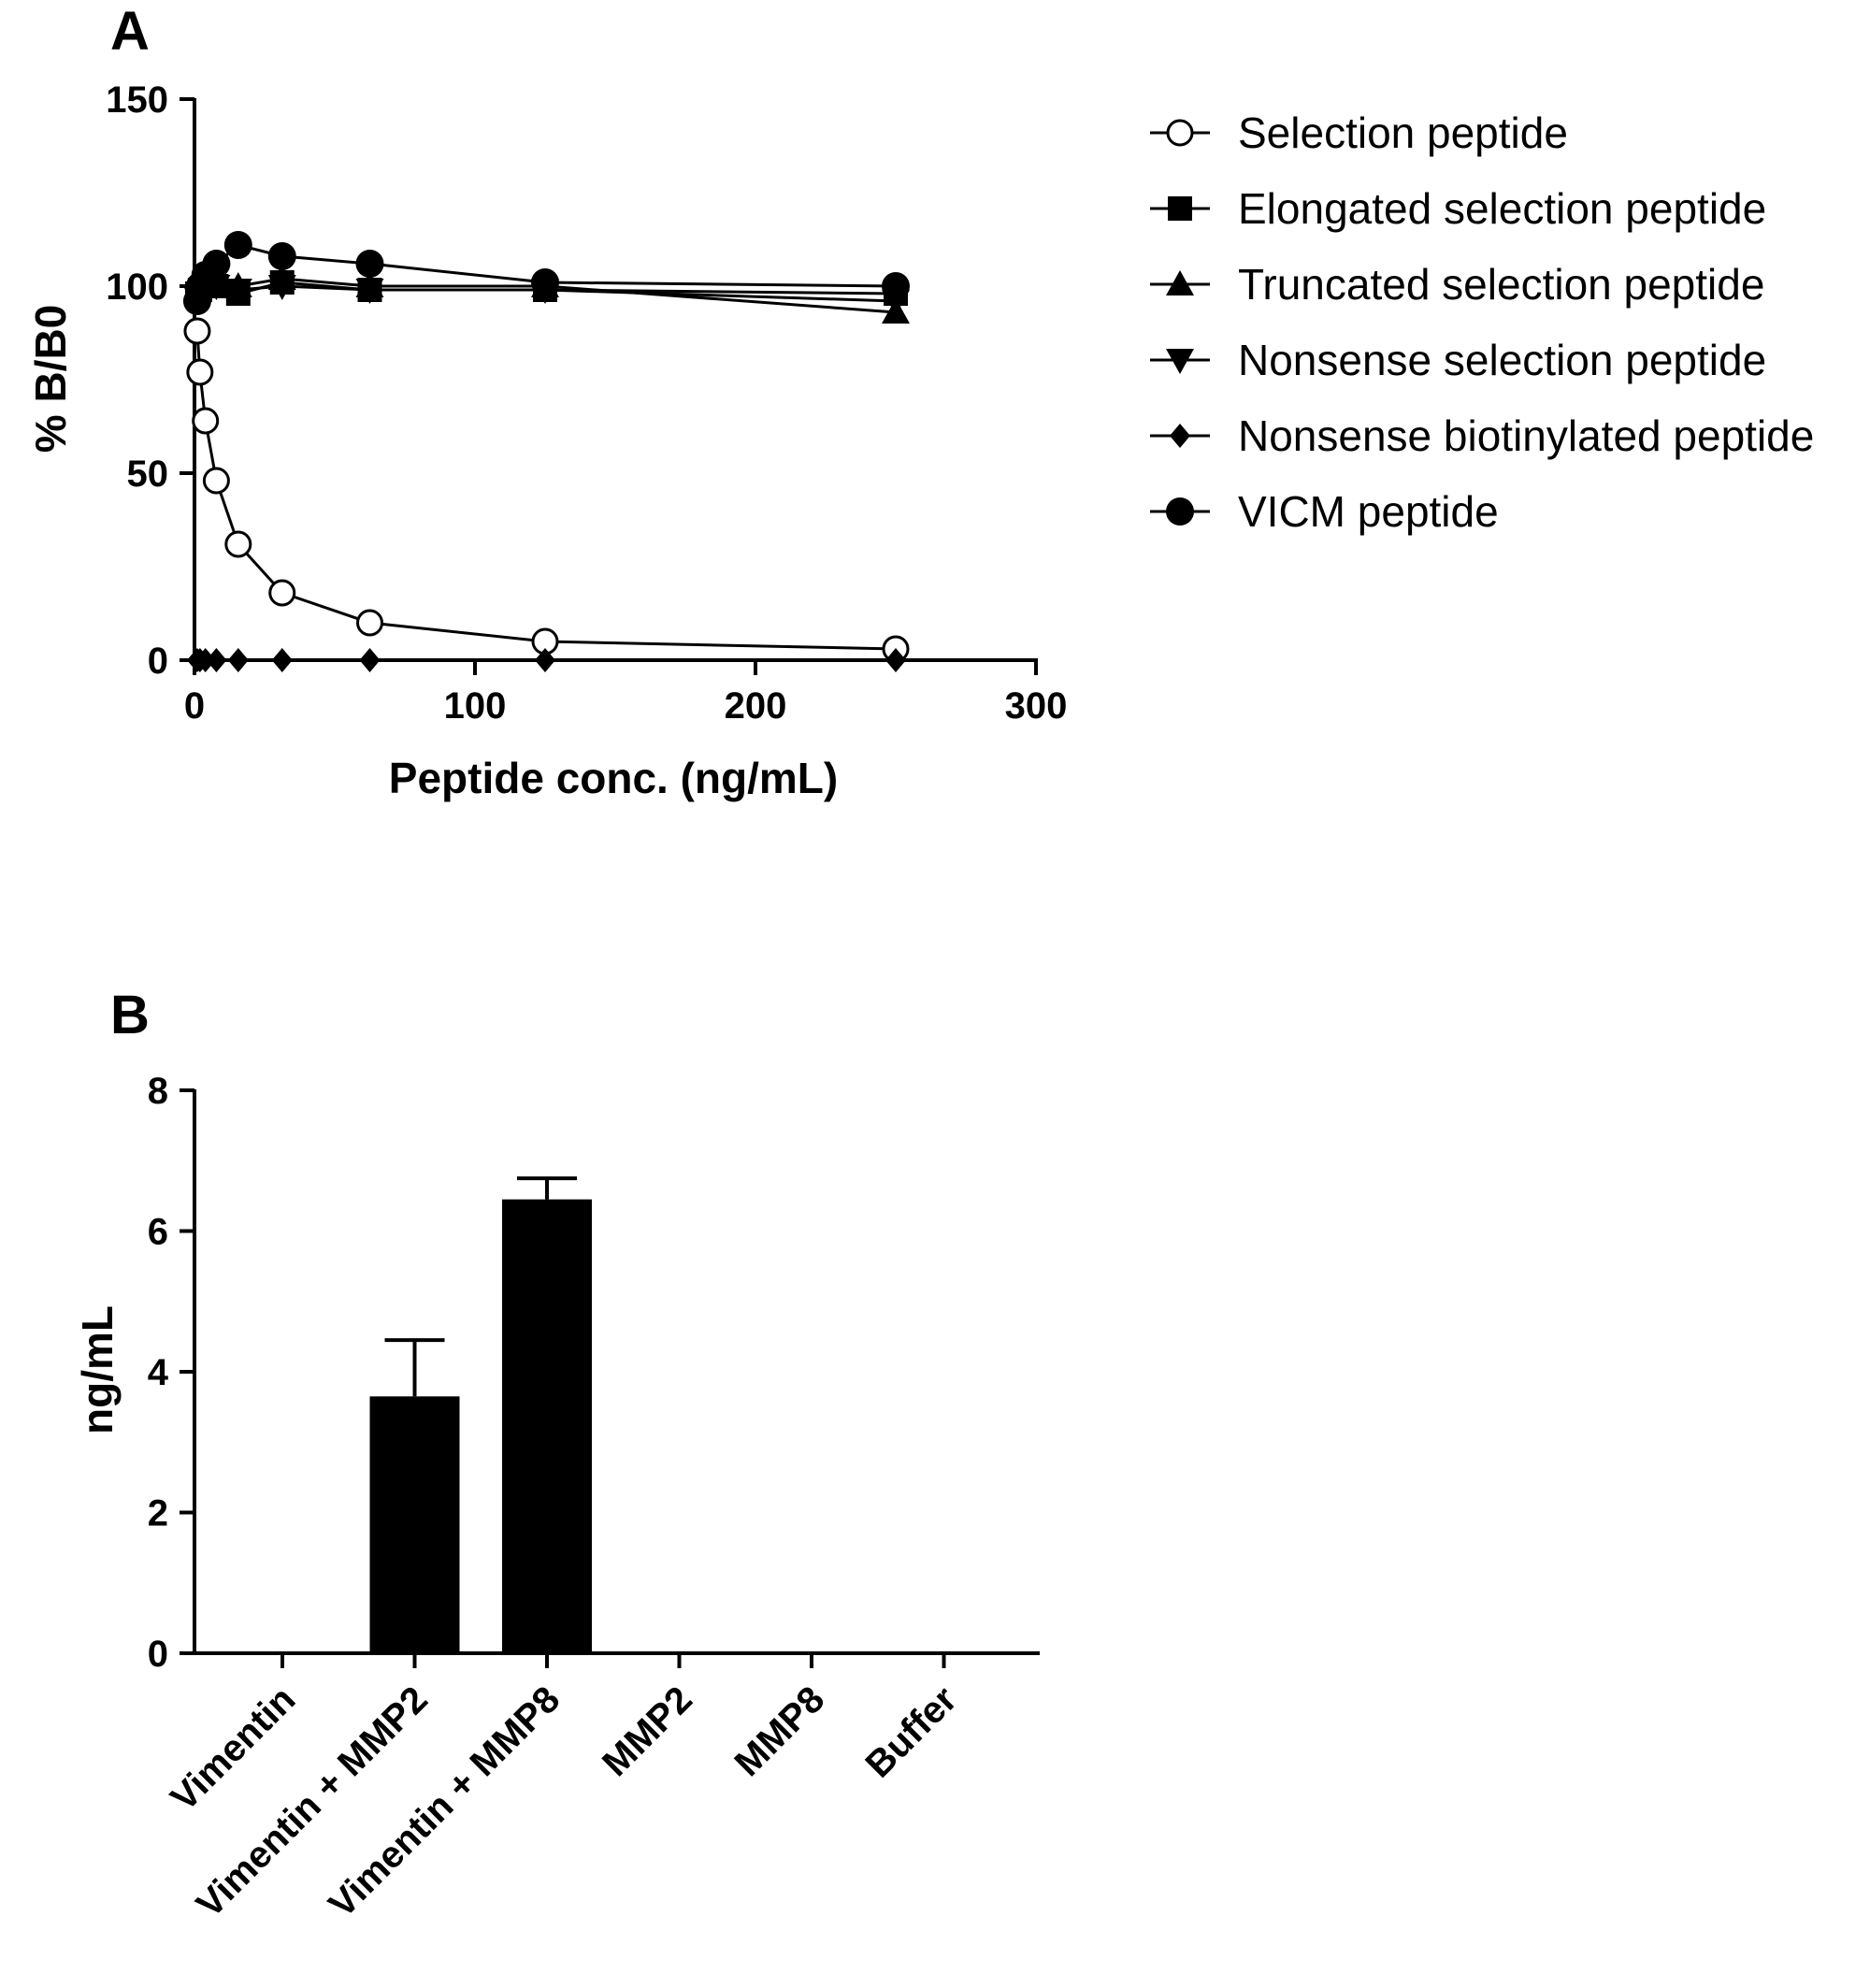 The width and height of the screenshot is (1870, 1988). Describe the element at coordinates (1403, 132) in the screenshot. I see `legend-label: Selection peptide` at that location.